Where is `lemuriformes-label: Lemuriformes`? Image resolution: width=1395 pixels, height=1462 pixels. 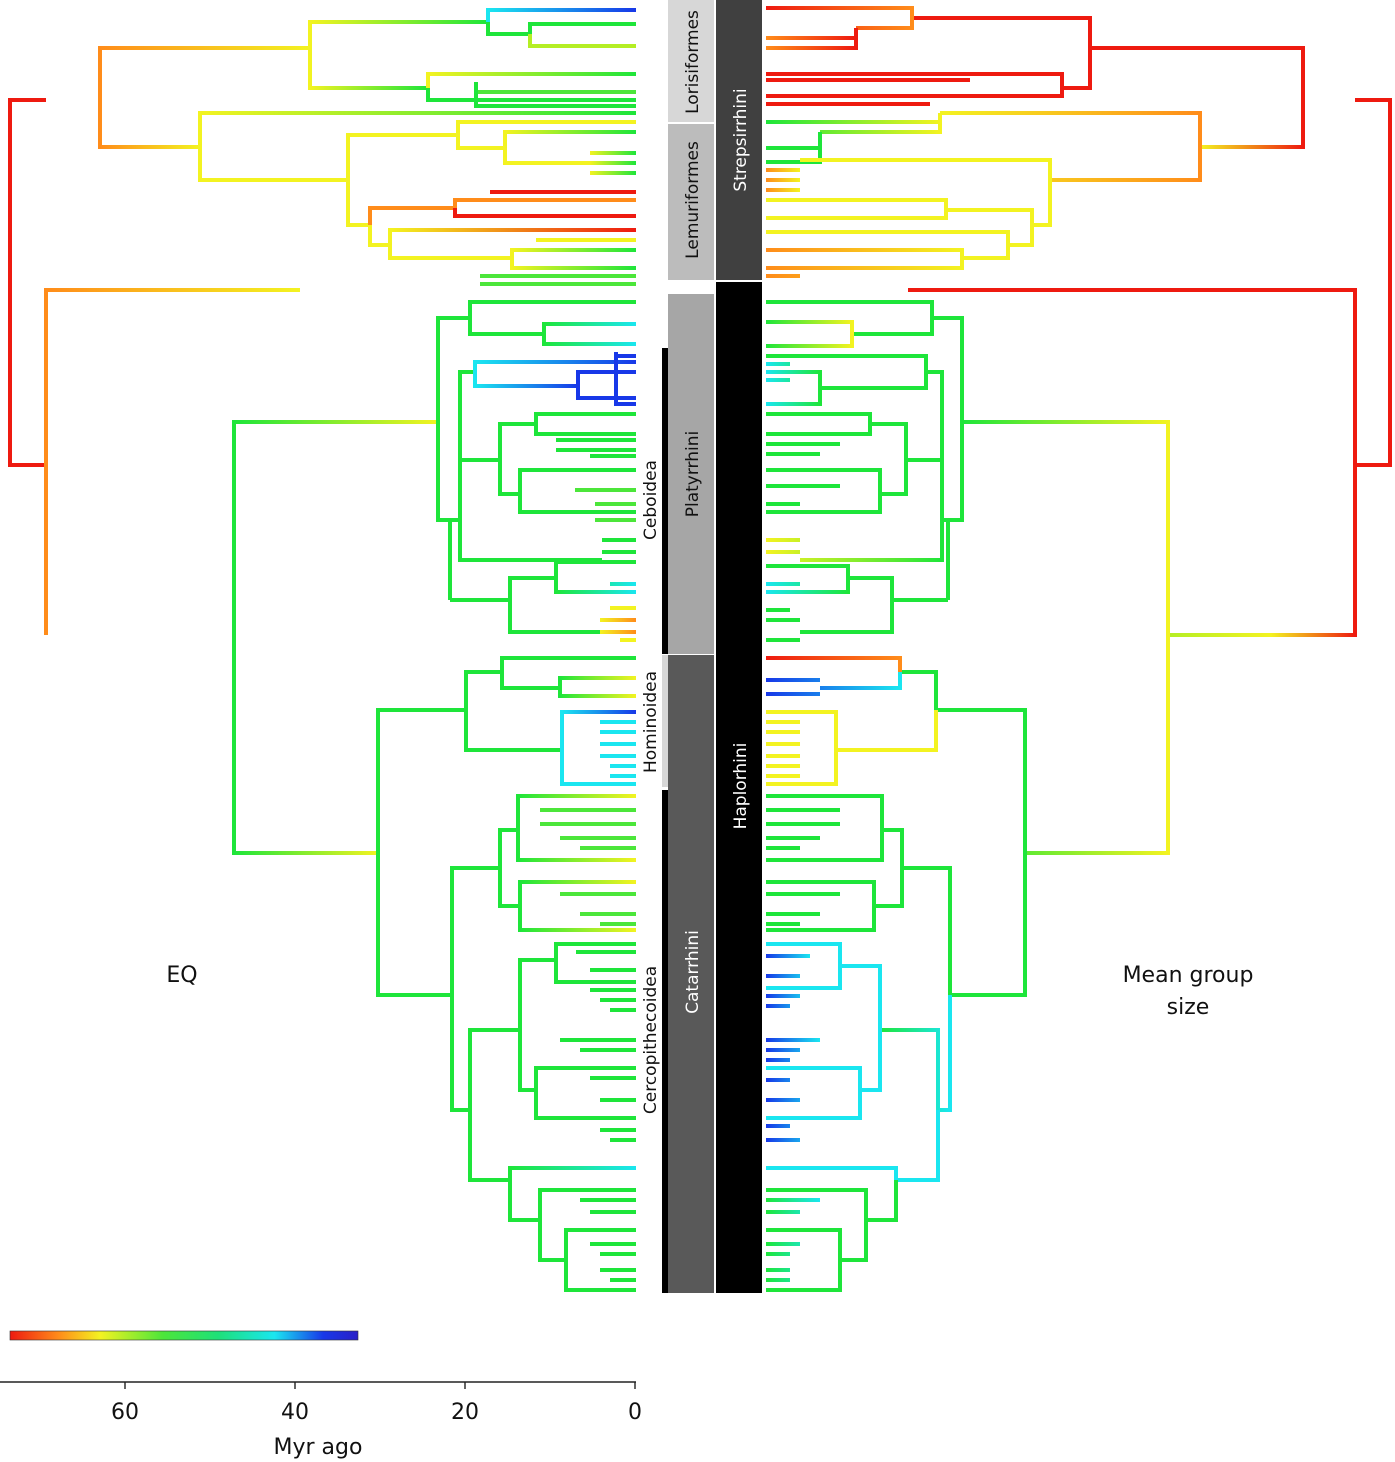
lemuriformes-label: Lemuriformes is located at coordinates (693, 200).